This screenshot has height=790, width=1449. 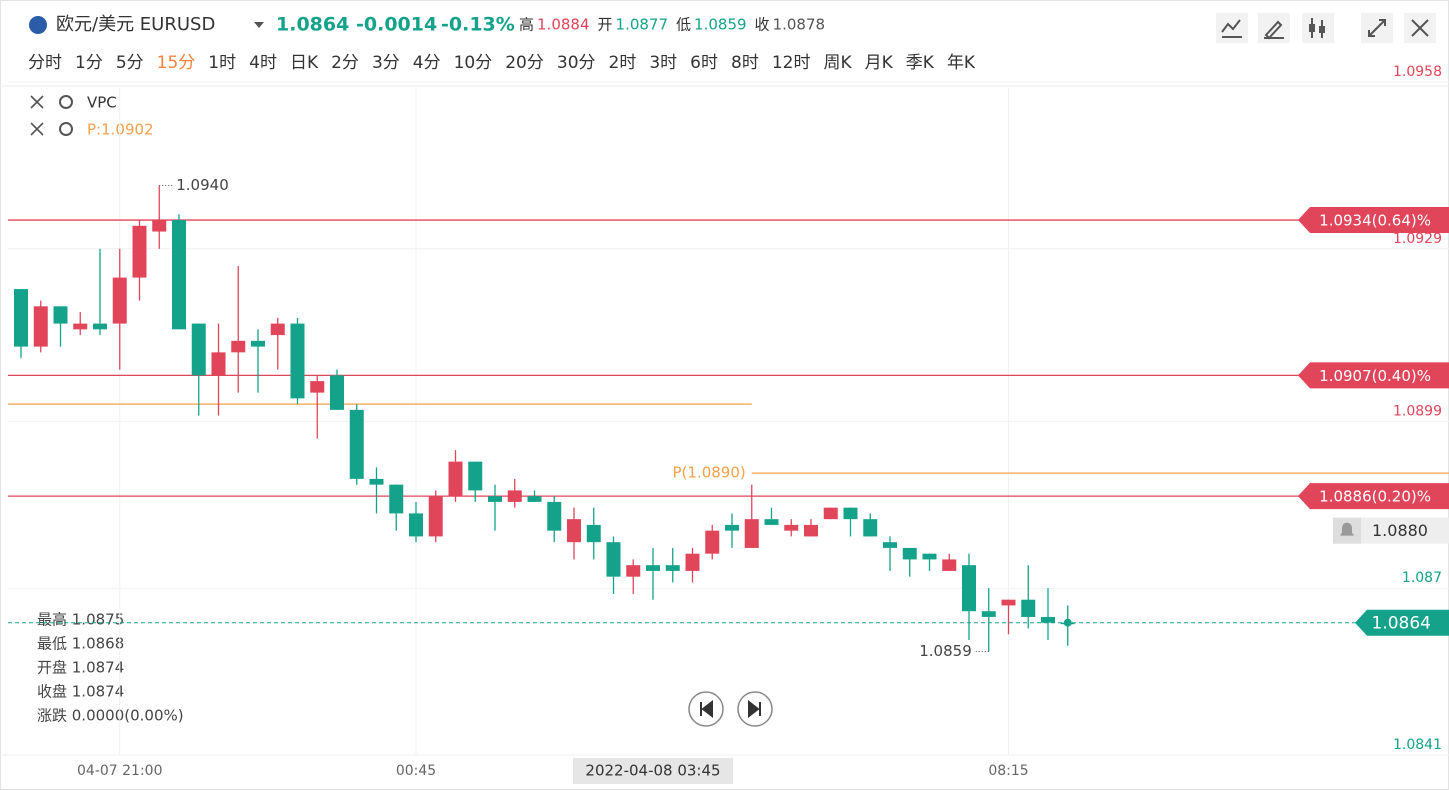 What do you see at coordinates (730, 709) in the screenshot?
I see `nav-buttons` at bounding box center [730, 709].